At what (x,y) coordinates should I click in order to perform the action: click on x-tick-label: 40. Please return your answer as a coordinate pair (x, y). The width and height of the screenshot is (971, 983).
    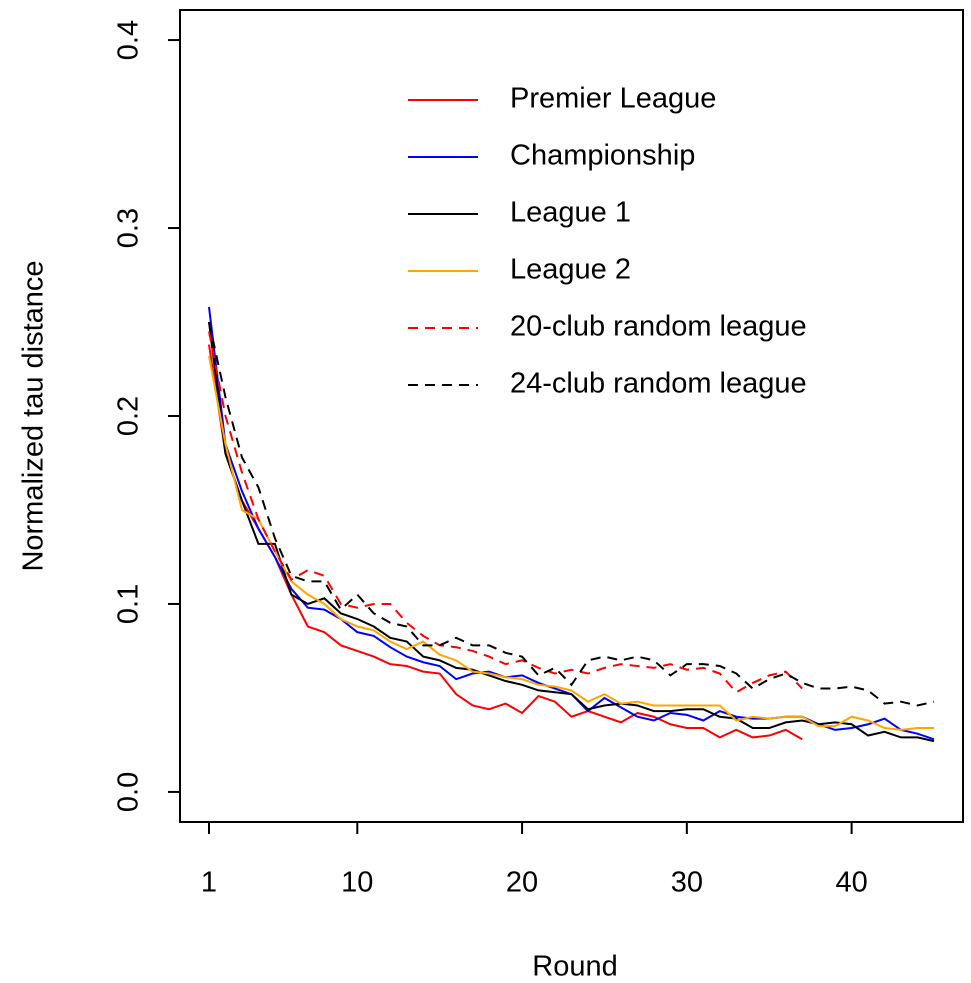
    Looking at the image, I should click on (851, 883).